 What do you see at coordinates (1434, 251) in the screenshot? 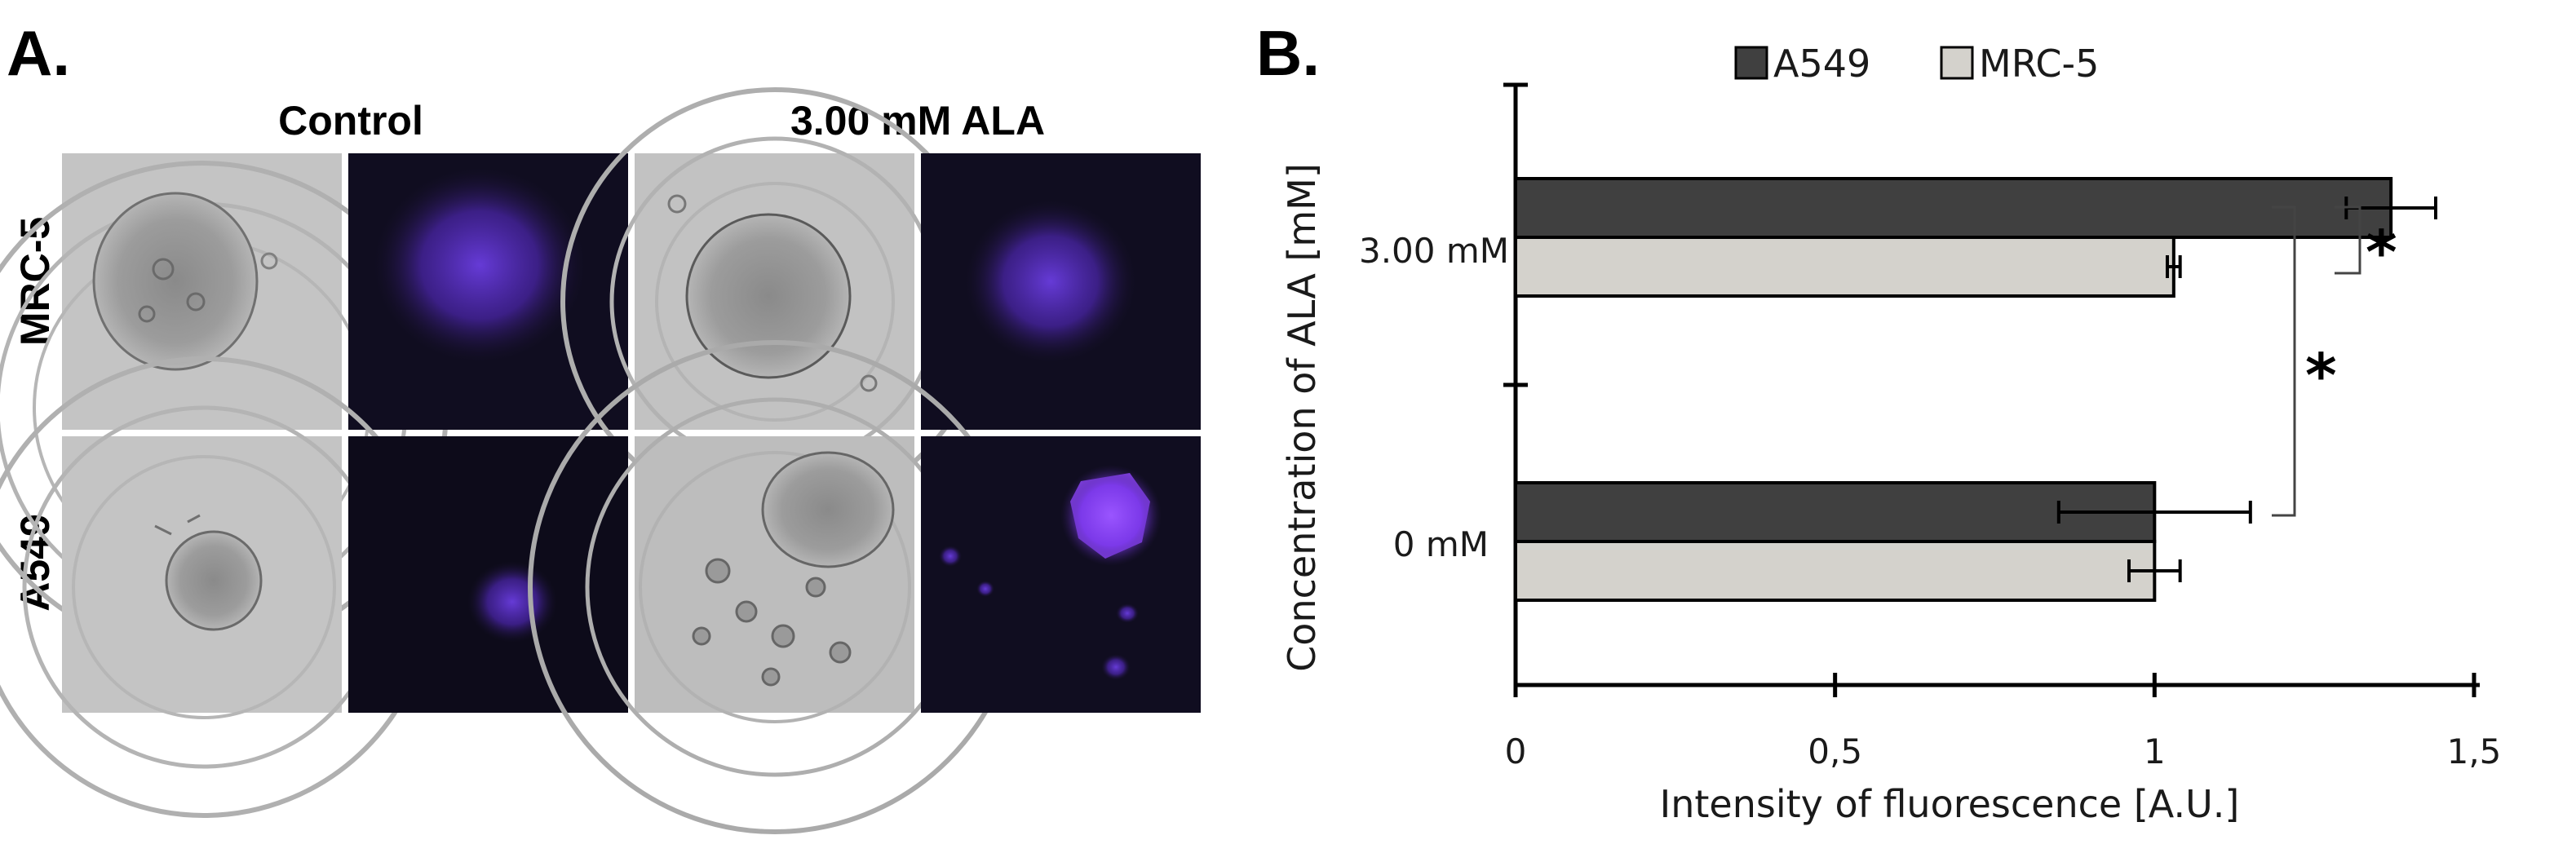
I see `category-label-3mm: 3.00 mM` at bounding box center [1434, 251].